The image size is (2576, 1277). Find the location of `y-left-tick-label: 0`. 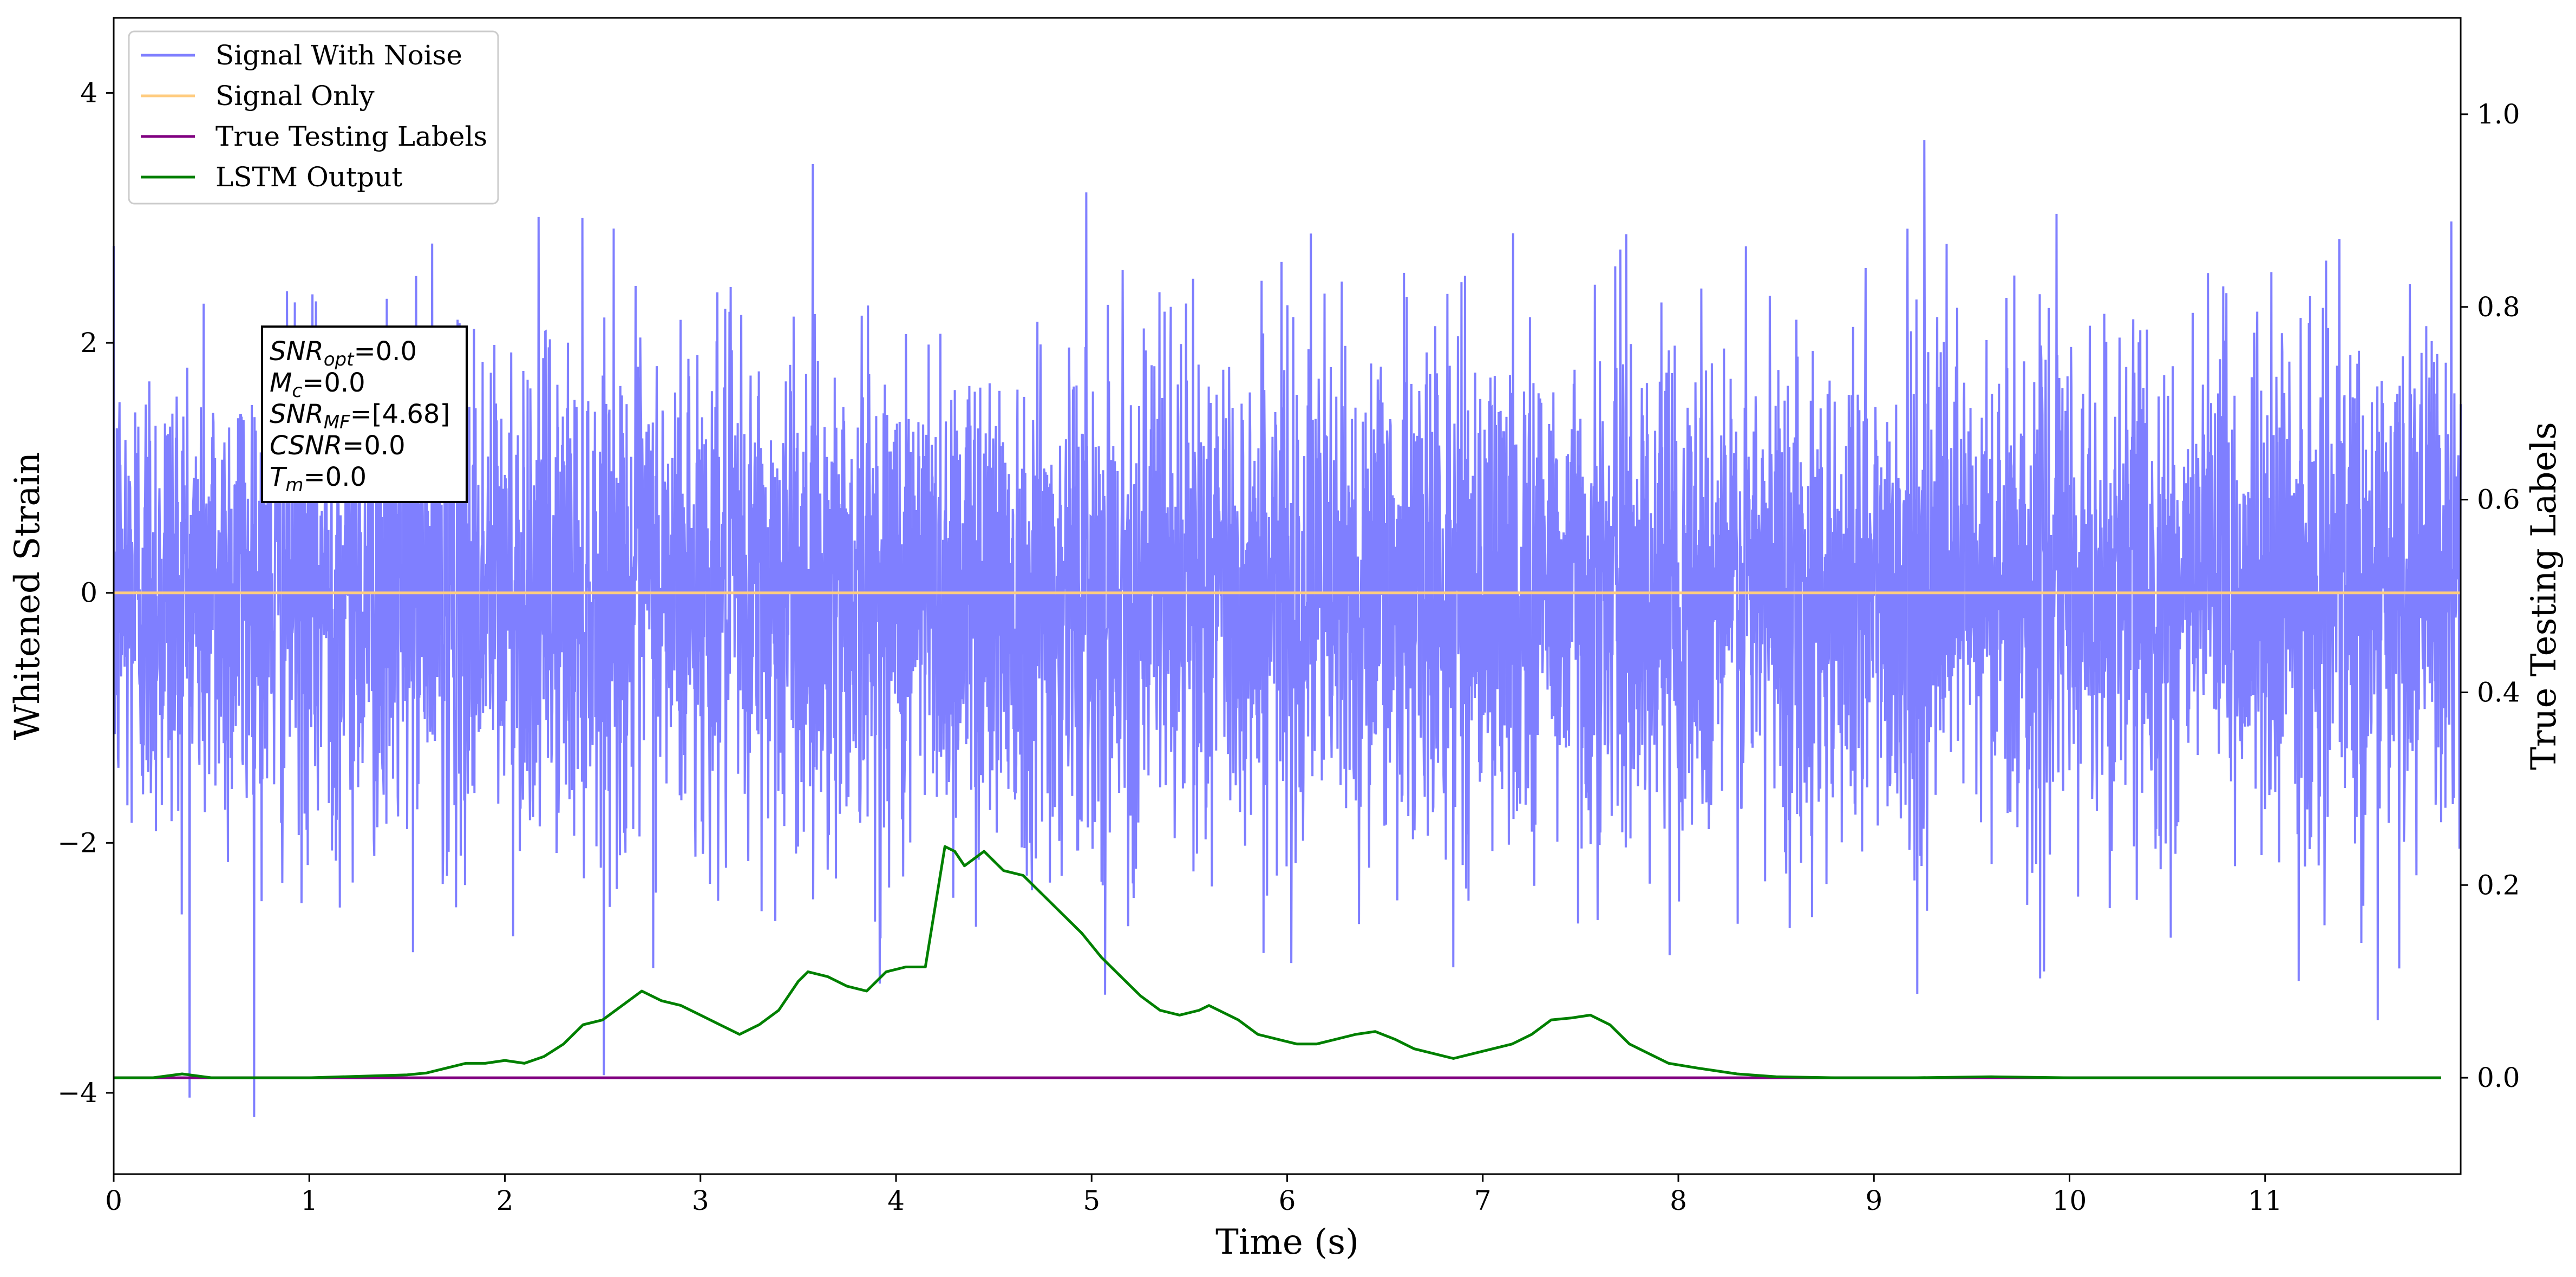

y-left-tick-label: 0 is located at coordinates (88, 593).